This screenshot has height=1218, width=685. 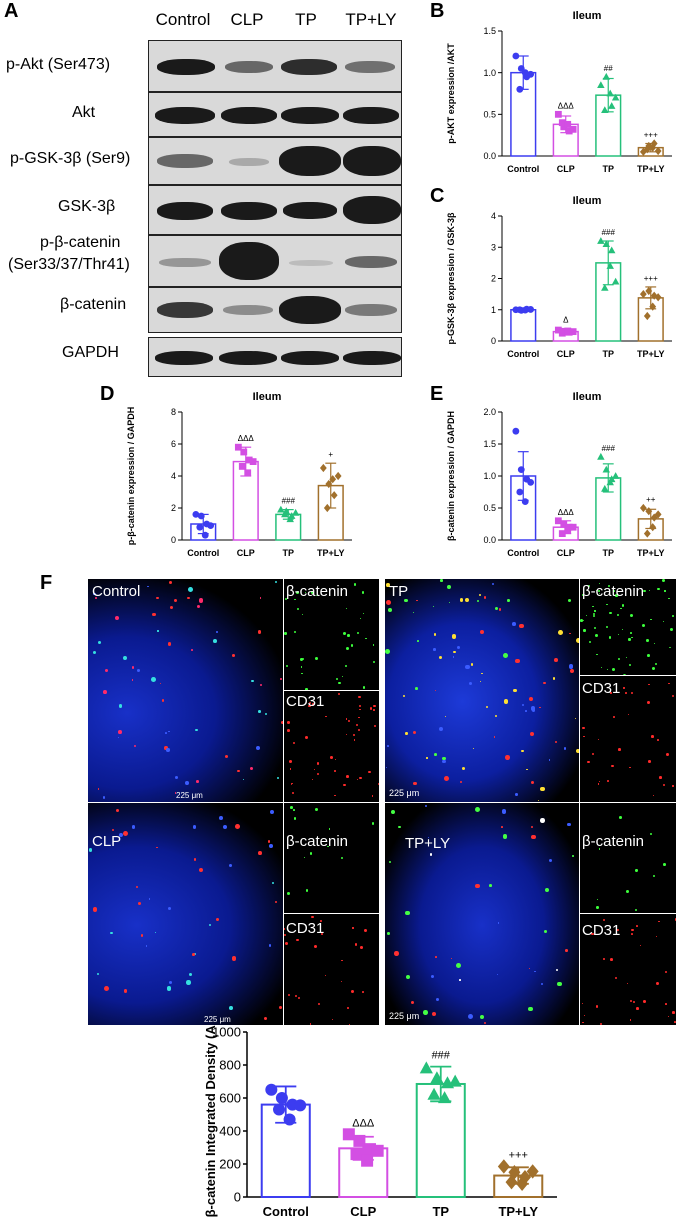 I want to click on panel-letter-e: E, so click(x=437, y=394).